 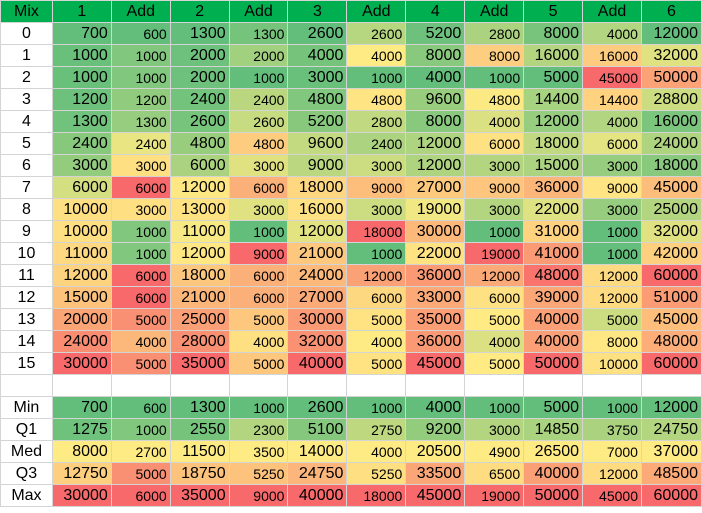 I want to click on row-label: Med, so click(x=26, y=451).